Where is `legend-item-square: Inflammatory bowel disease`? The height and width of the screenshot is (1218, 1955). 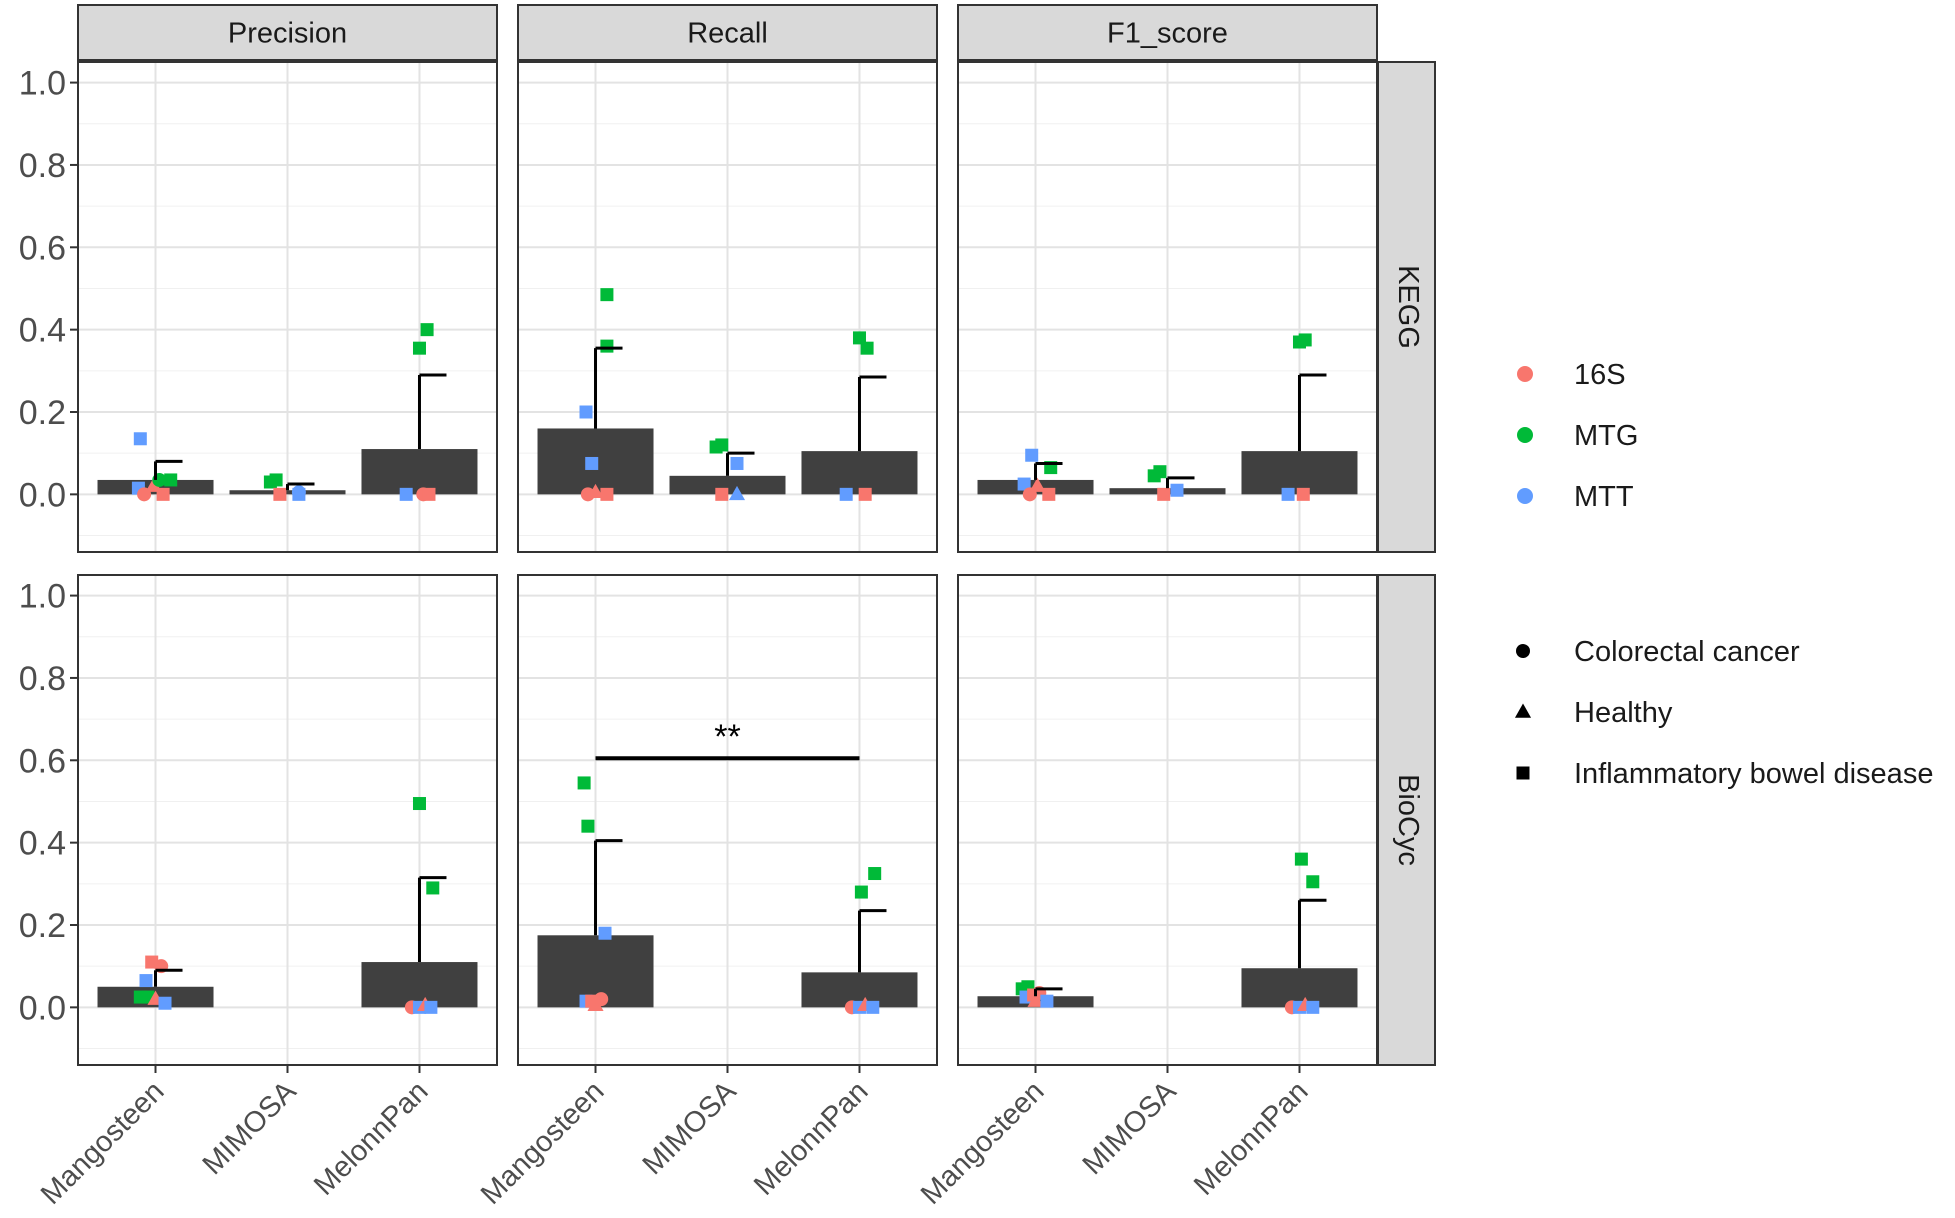 legend-item-square: Inflammatory bowel disease is located at coordinates (1724, 774).